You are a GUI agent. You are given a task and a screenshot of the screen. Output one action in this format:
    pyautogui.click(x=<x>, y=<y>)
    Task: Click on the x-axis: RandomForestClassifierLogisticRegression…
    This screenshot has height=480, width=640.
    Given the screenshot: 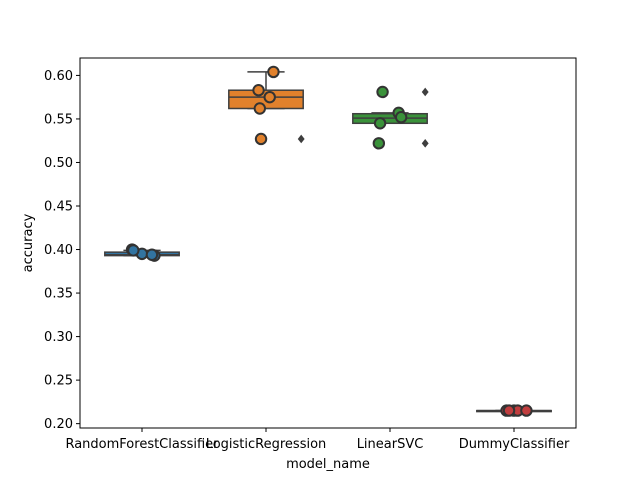 What is the action you would take?
    pyautogui.click(x=317, y=440)
    